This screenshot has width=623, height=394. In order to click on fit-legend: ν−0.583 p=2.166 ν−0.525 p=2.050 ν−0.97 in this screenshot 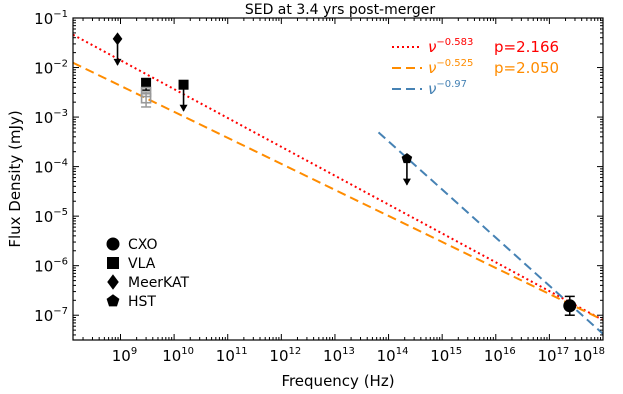, I will do `click(475, 67)`.